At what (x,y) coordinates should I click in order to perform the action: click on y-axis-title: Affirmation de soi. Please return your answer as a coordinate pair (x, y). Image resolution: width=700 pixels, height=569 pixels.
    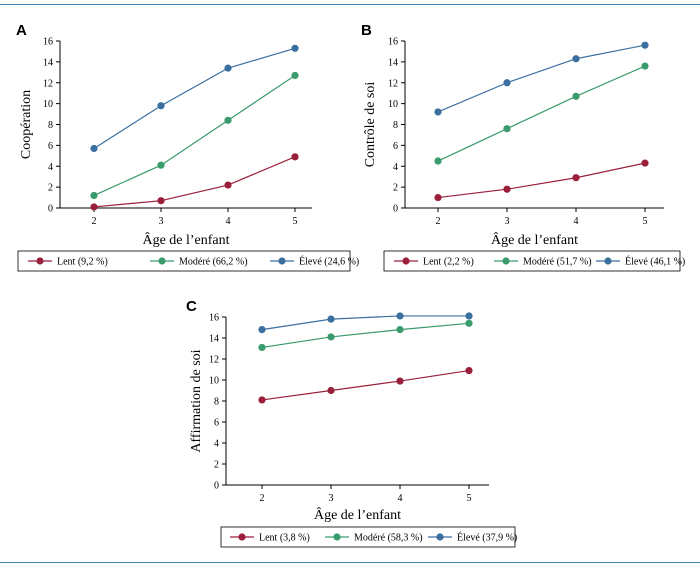
    Looking at the image, I should click on (196, 400).